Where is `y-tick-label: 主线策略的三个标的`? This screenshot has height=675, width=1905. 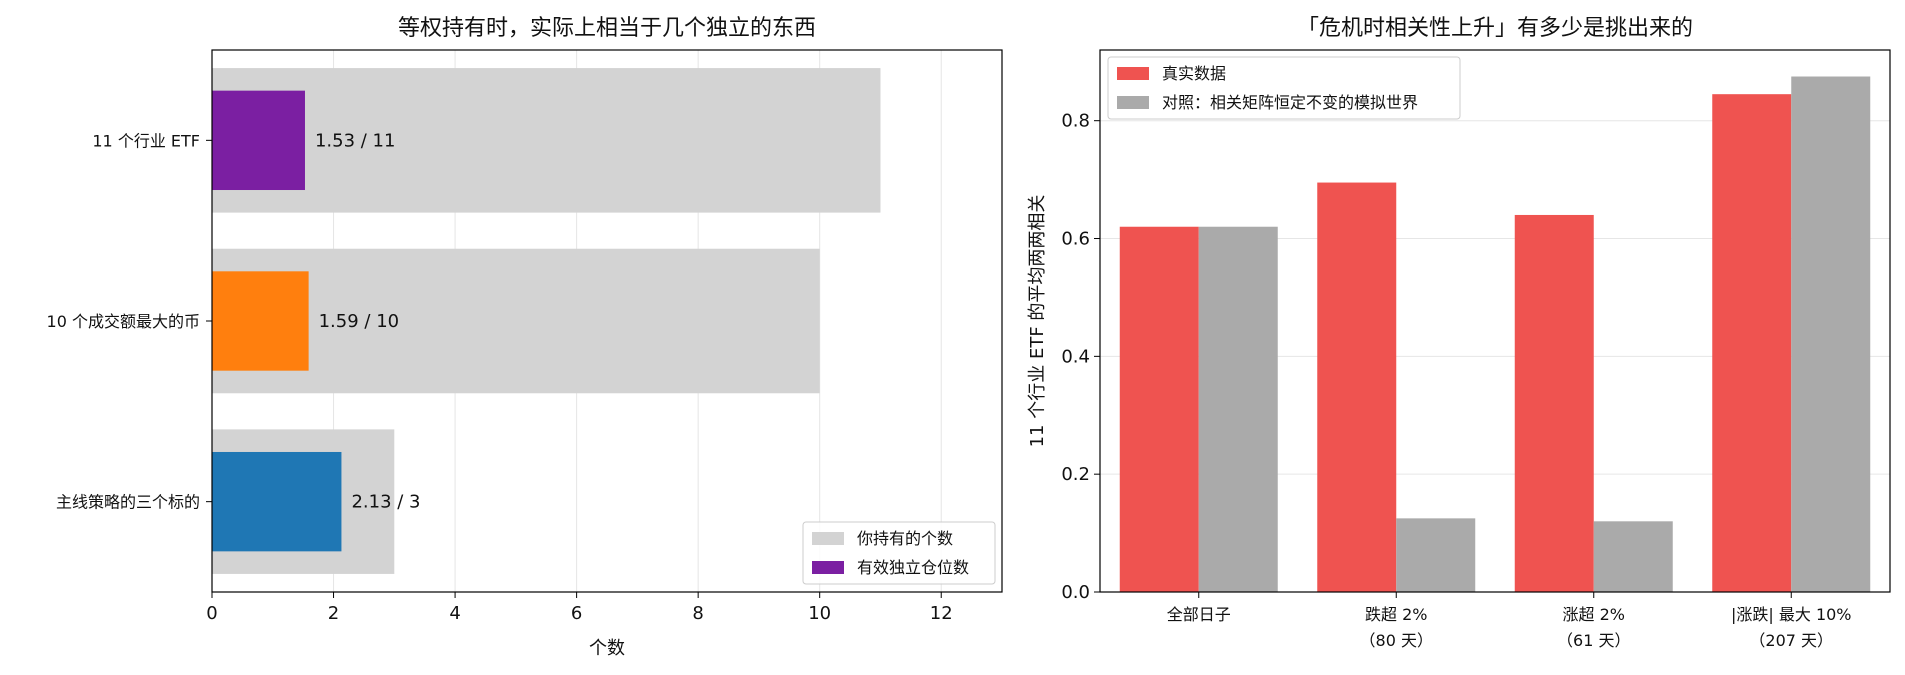
y-tick-label: 主线策略的三个标的 is located at coordinates (128, 502).